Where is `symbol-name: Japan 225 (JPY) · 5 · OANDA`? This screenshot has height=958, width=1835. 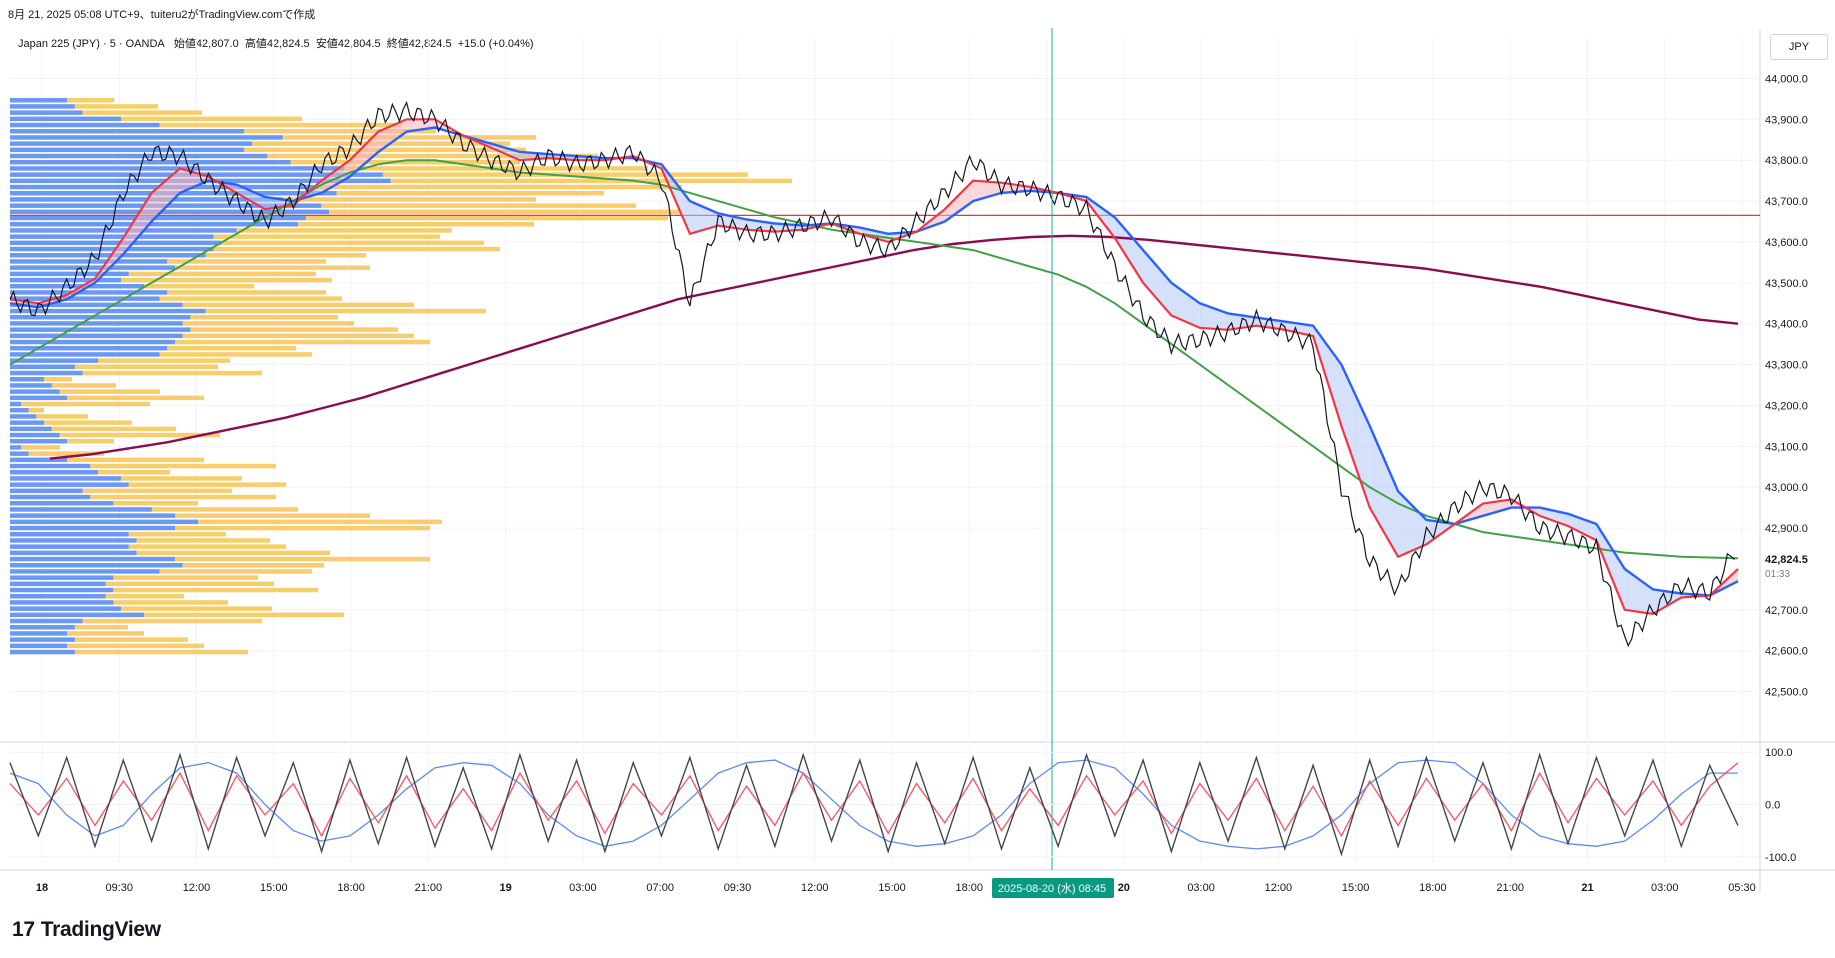
symbol-name: Japan 225 (JPY) · 5 · OANDA is located at coordinates (91, 44).